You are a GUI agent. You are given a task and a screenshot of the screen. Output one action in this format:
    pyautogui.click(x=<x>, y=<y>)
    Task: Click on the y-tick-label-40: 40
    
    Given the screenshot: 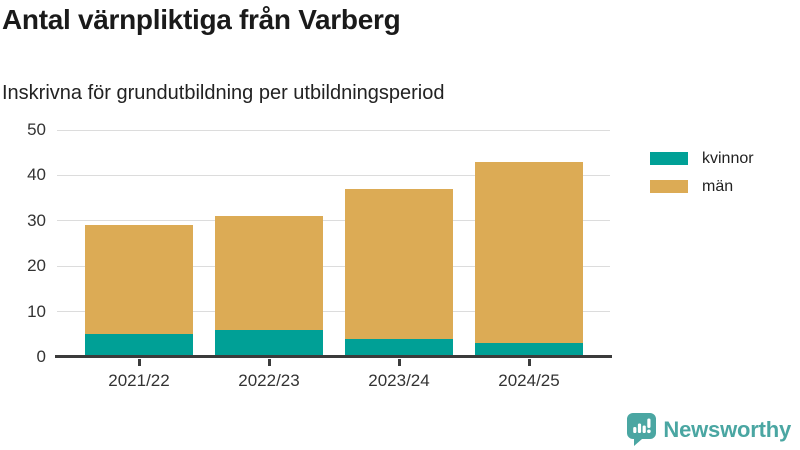 What is the action you would take?
    pyautogui.click(x=36, y=175)
    